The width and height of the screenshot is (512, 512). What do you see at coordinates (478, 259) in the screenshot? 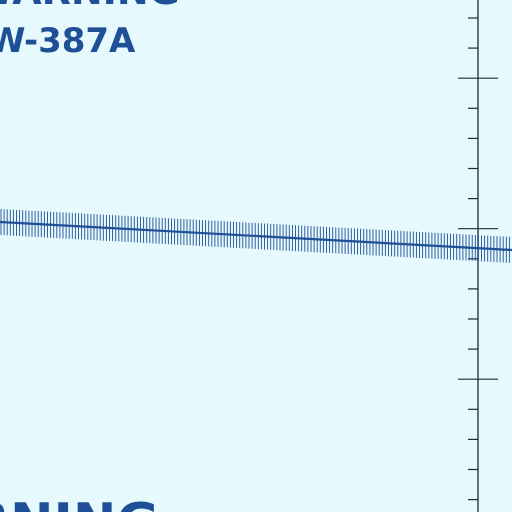
I see `tick-group` at bounding box center [478, 259].